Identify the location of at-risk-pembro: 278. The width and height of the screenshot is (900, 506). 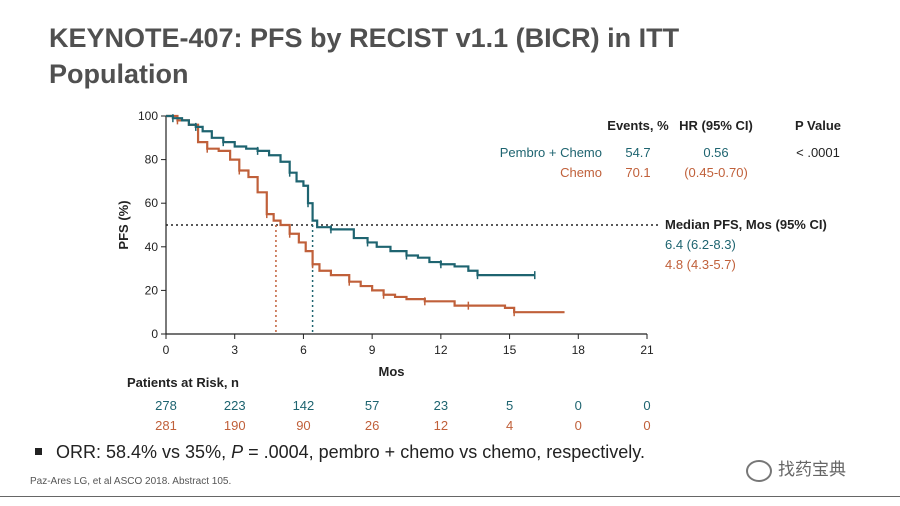
(166, 405).